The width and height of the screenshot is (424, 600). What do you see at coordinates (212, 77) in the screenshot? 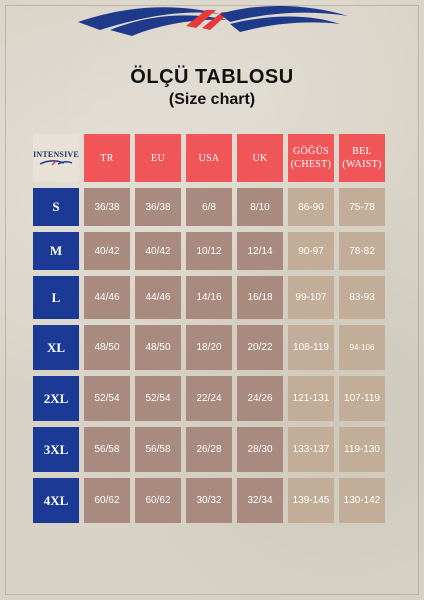
I see `page-title: ÖLÇÜ TABLOSU` at bounding box center [212, 77].